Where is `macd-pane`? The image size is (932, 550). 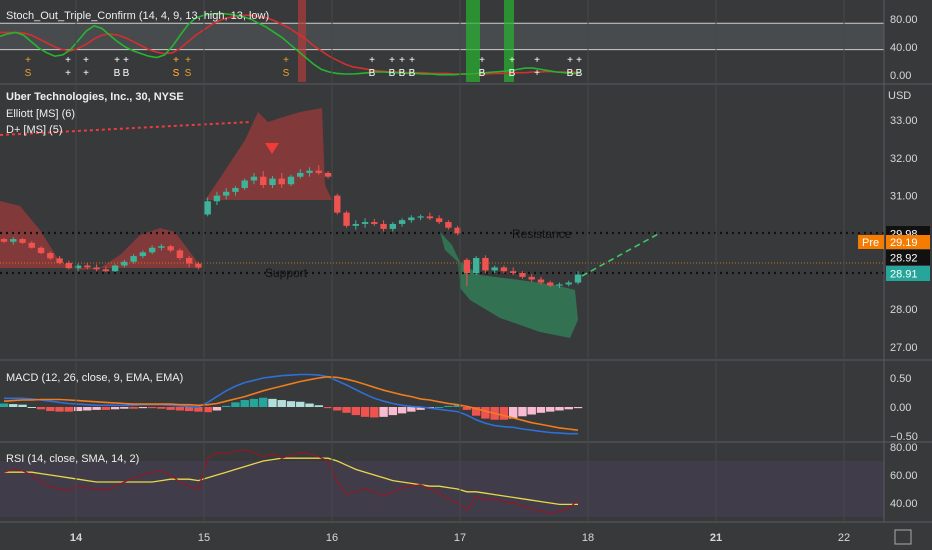 macd-pane is located at coordinates (291, 404).